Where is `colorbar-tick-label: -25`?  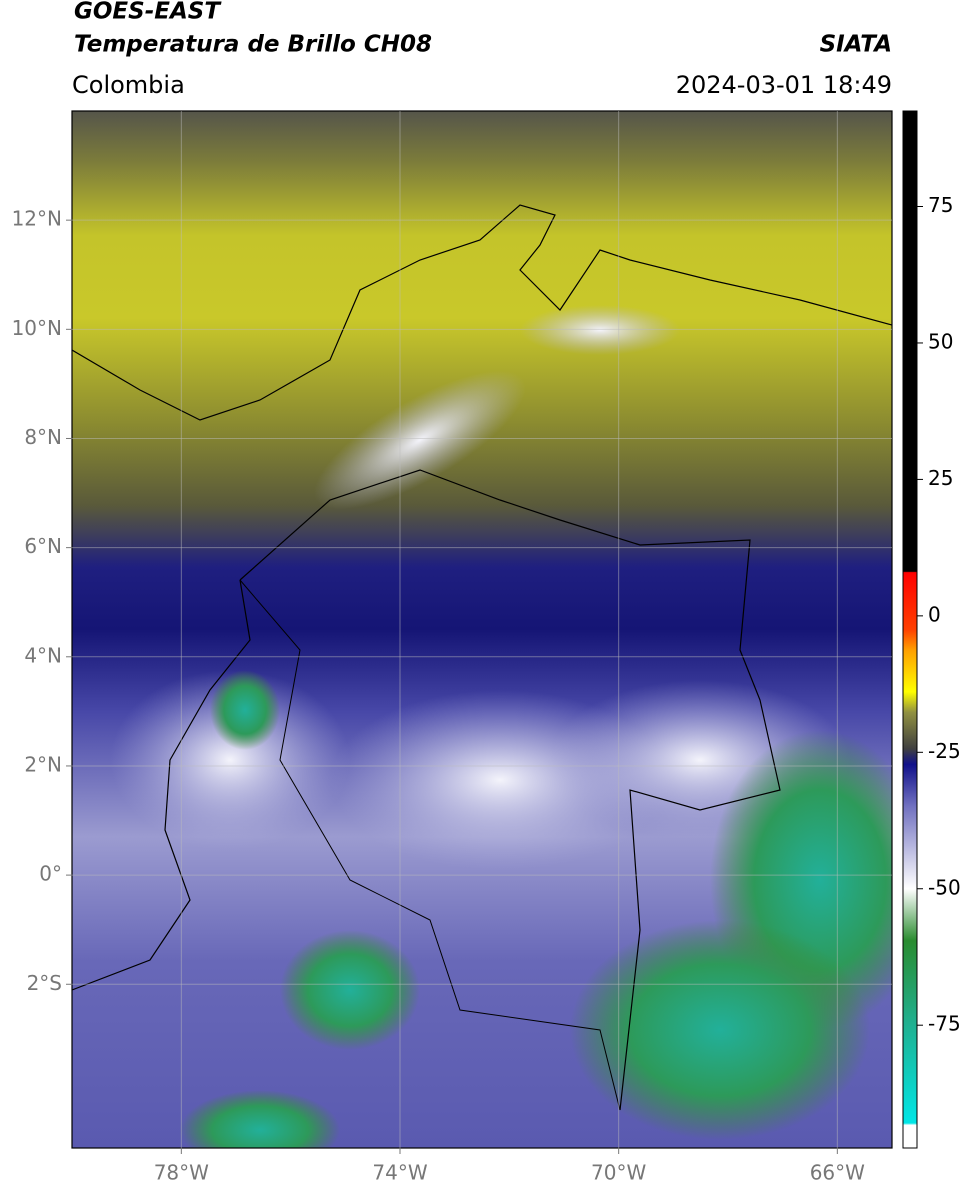
colorbar-tick-label: -25 is located at coordinates (944, 751).